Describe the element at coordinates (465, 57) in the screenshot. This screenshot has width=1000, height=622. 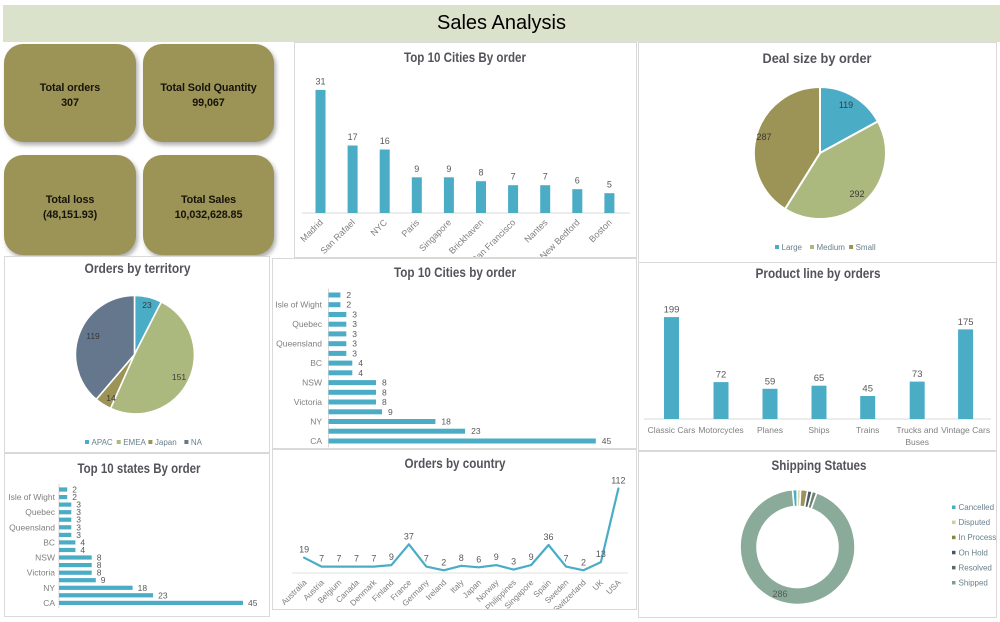
I see `svg-text: Top 10 Cities By order` at that location.